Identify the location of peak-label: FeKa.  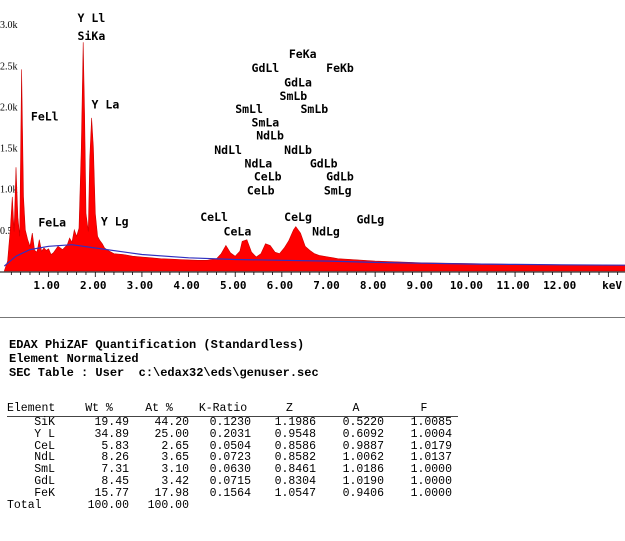
(303, 54).